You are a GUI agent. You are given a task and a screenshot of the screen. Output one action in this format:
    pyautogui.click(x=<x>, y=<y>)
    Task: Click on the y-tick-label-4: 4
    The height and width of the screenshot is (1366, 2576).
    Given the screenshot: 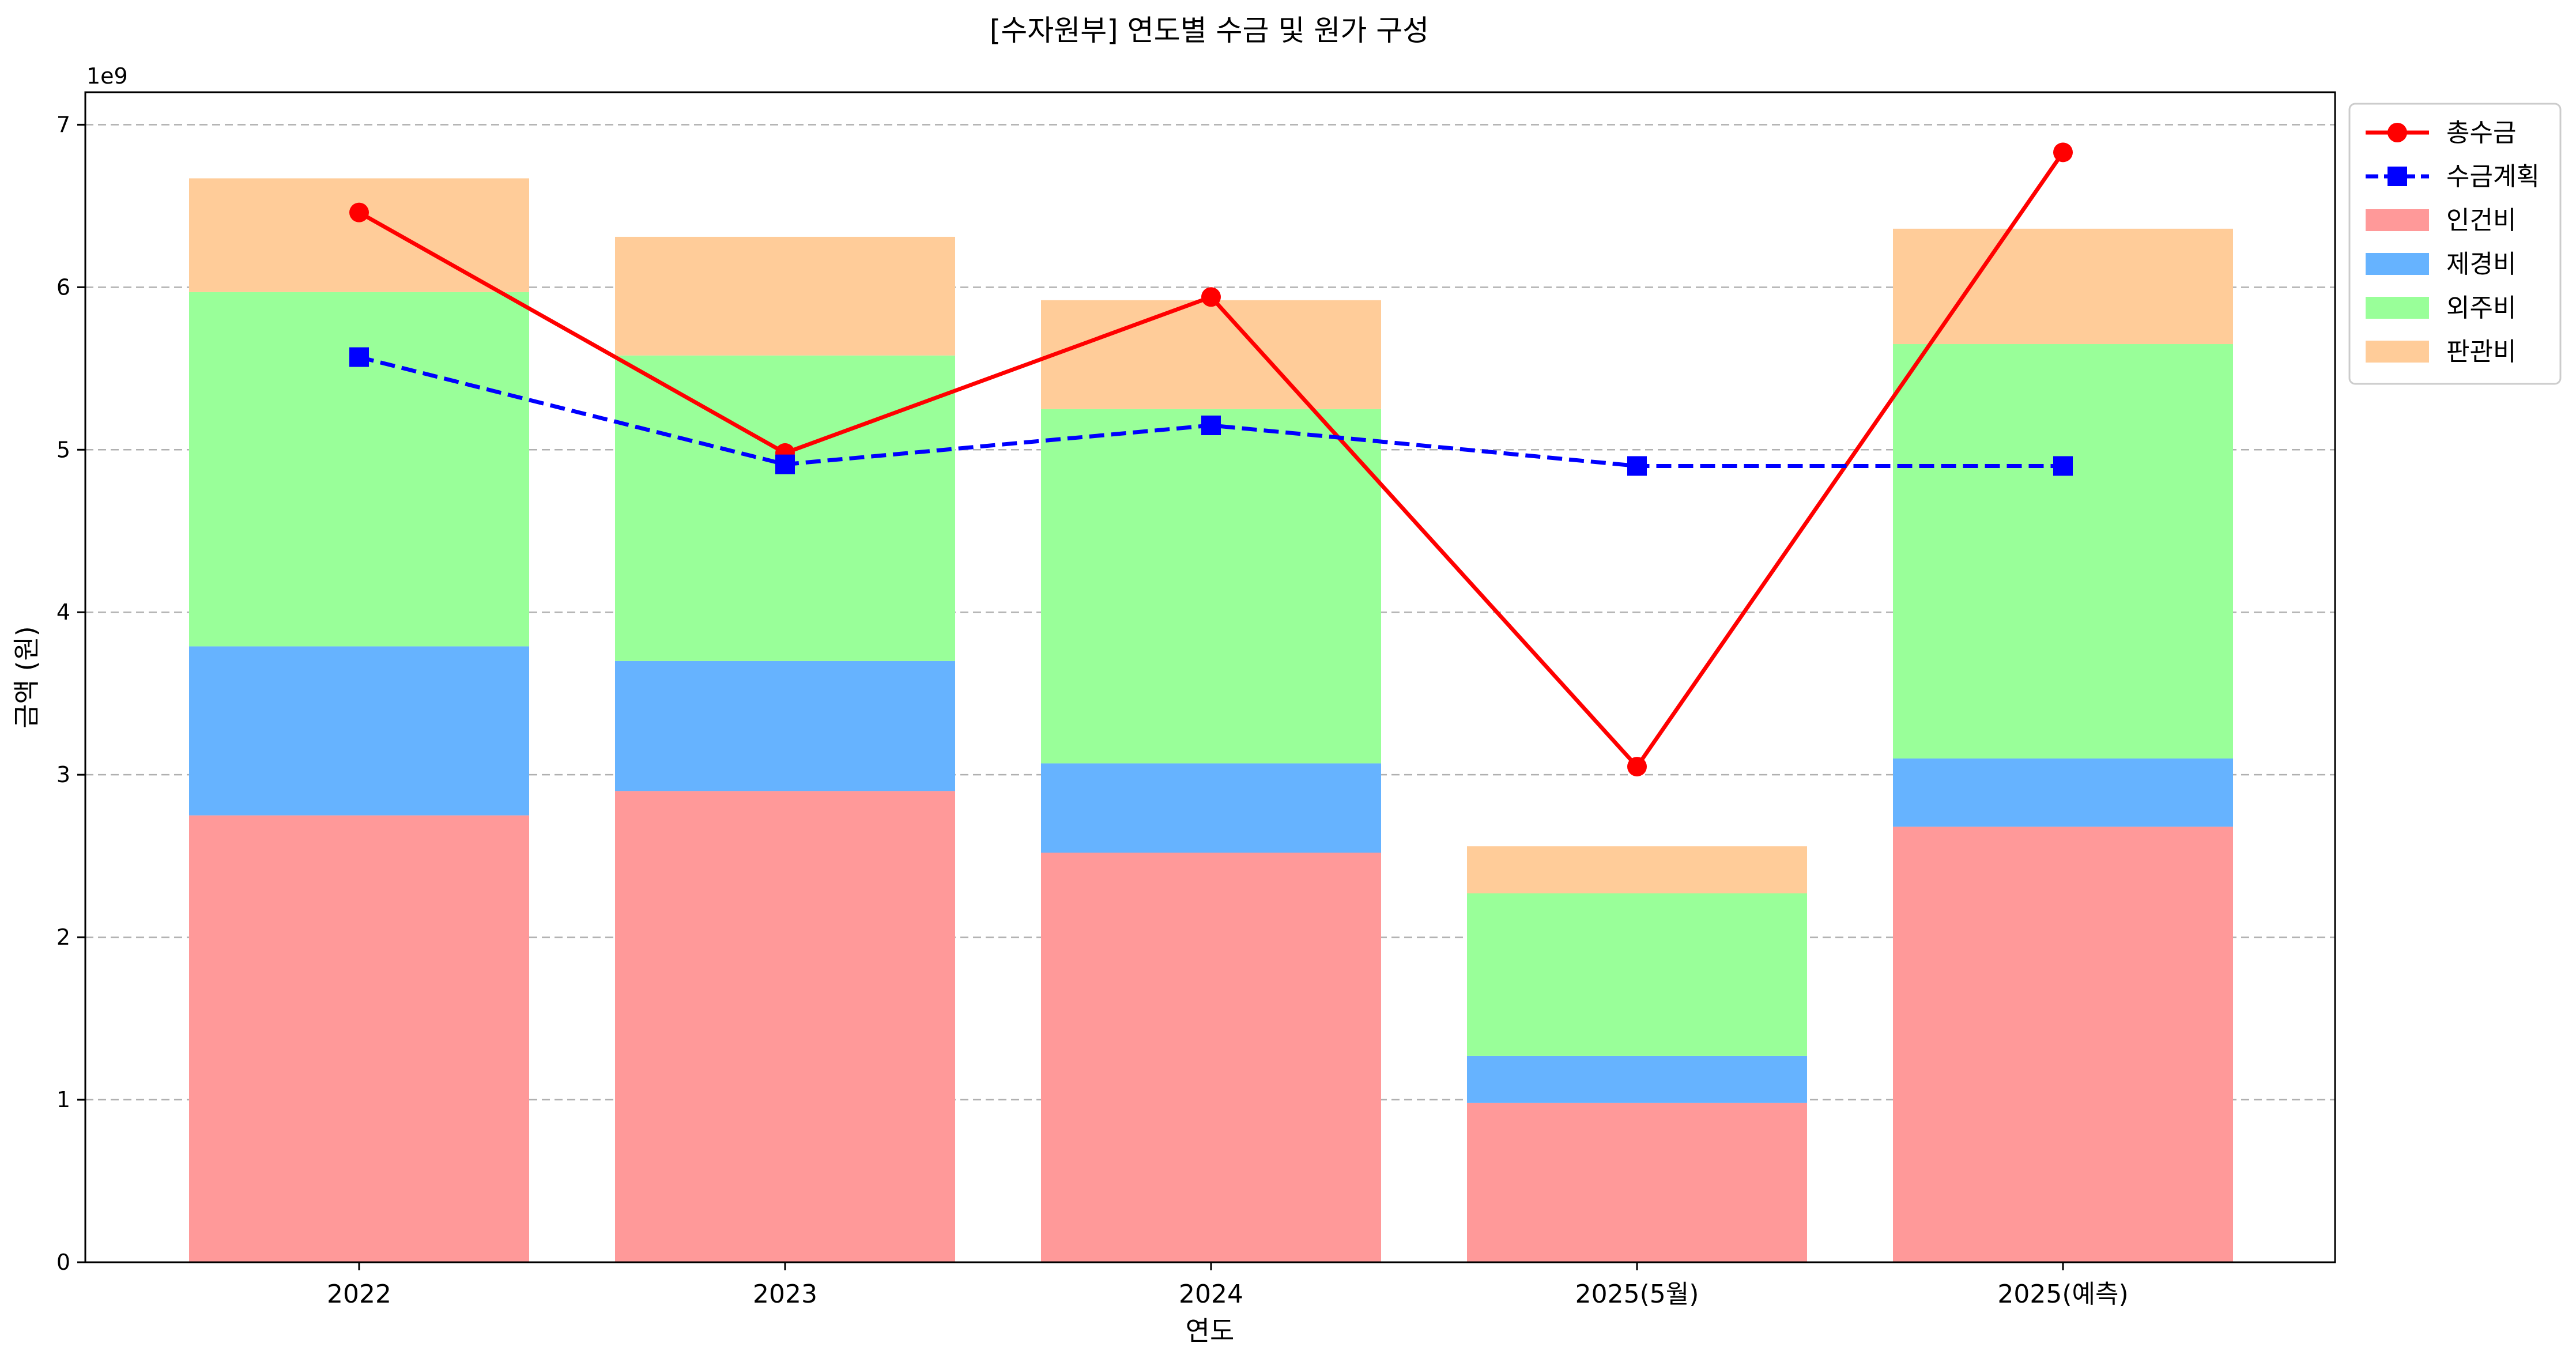 What is the action you would take?
    pyautogui.click(x=63, y=612)
    